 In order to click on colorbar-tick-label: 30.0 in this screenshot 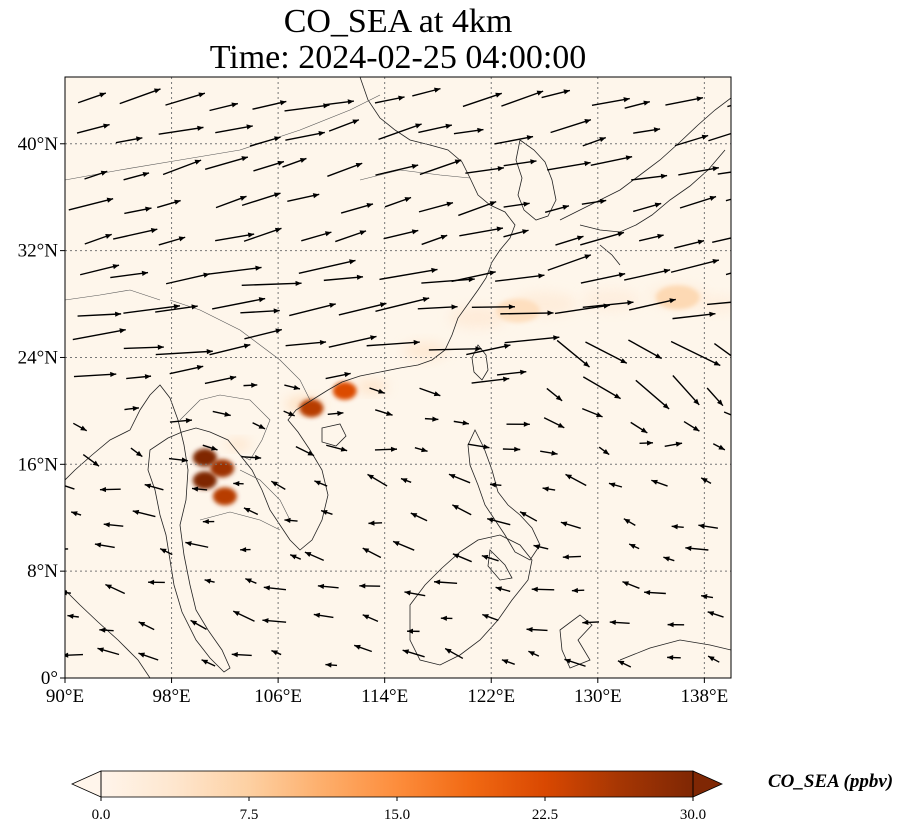, I will do `click(693, 815)`.